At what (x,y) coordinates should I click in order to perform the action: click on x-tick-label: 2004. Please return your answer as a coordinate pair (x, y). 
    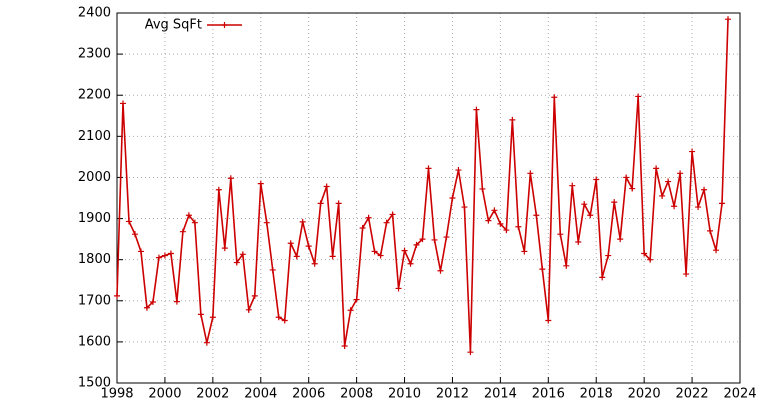
    Looking at the image, I should click on (260, 393).